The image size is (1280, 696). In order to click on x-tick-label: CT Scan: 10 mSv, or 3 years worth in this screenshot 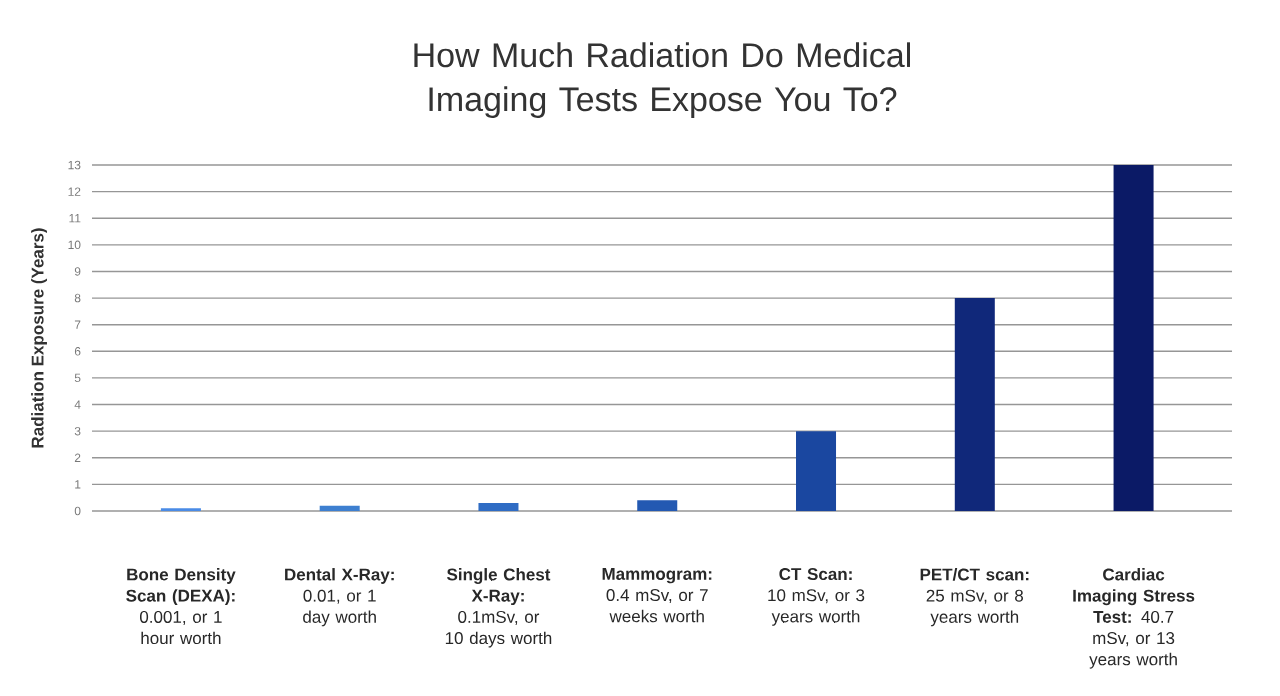, I will do `click(816, 597)`.